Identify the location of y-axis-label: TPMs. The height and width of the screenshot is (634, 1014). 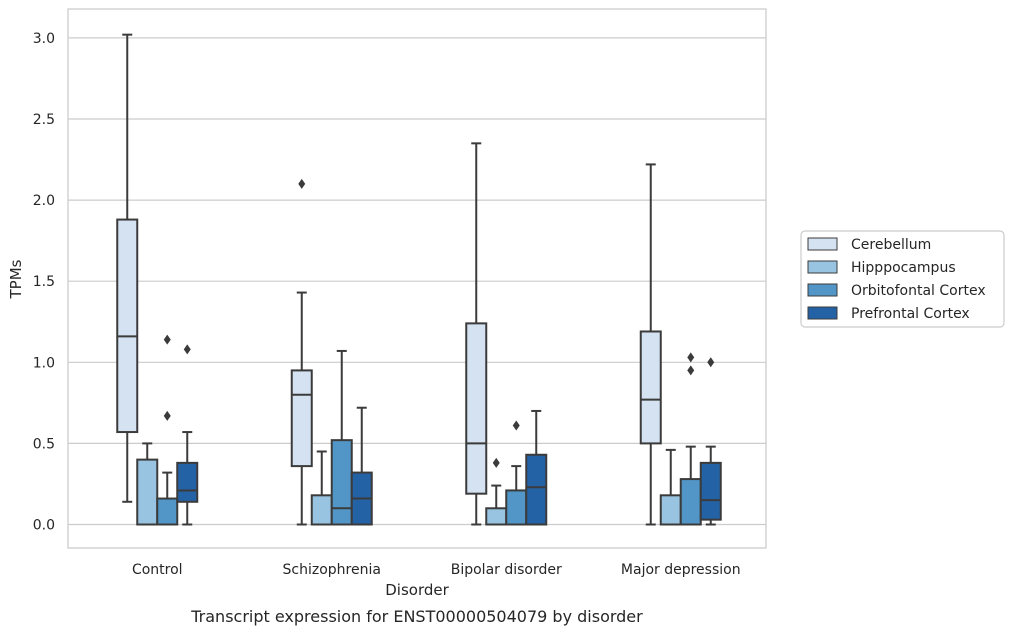
(16, 279).